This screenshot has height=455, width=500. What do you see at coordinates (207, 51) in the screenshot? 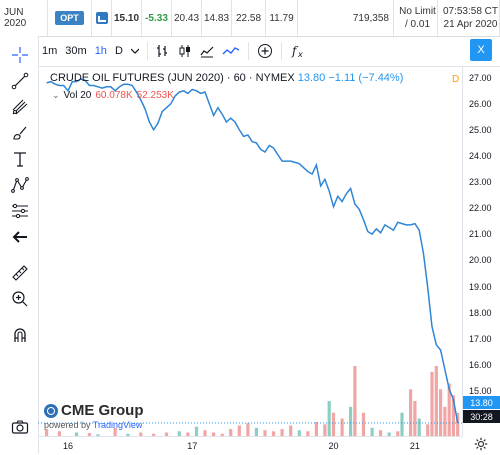
I see `area-style-icon` at bounding box center [207, 51].